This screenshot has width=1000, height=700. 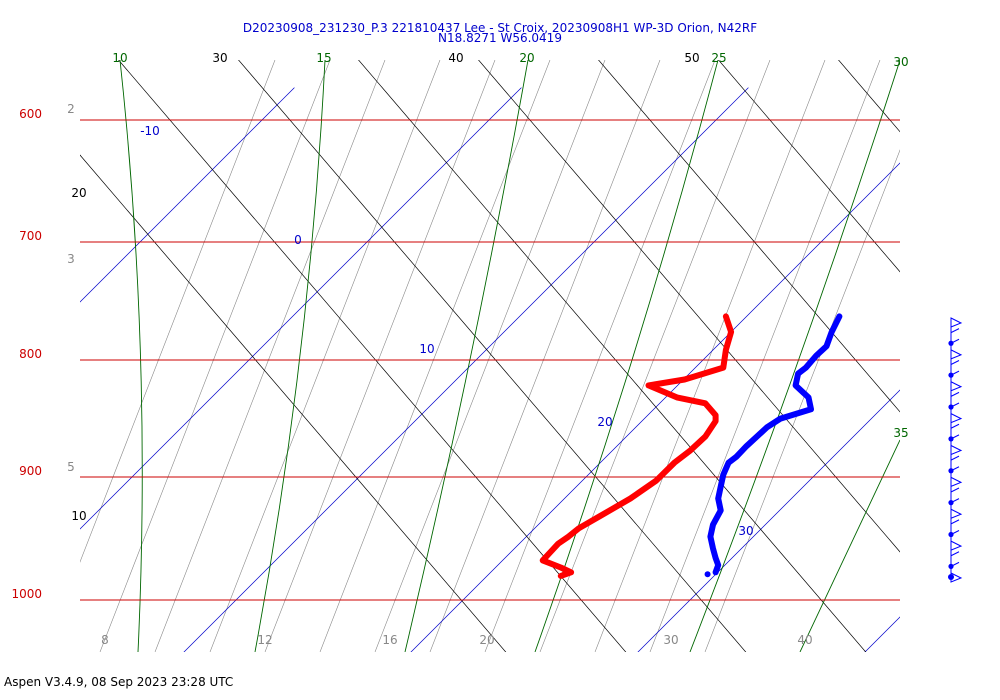 I want to click on temperature-profile, so click(x=637, y=446).